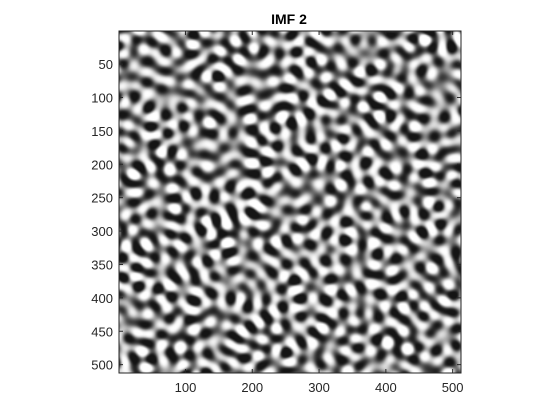 Image resolution: width=560 pixels, height=420 pixels. I want to click on y-tick-label: 100, so click(102, 97).